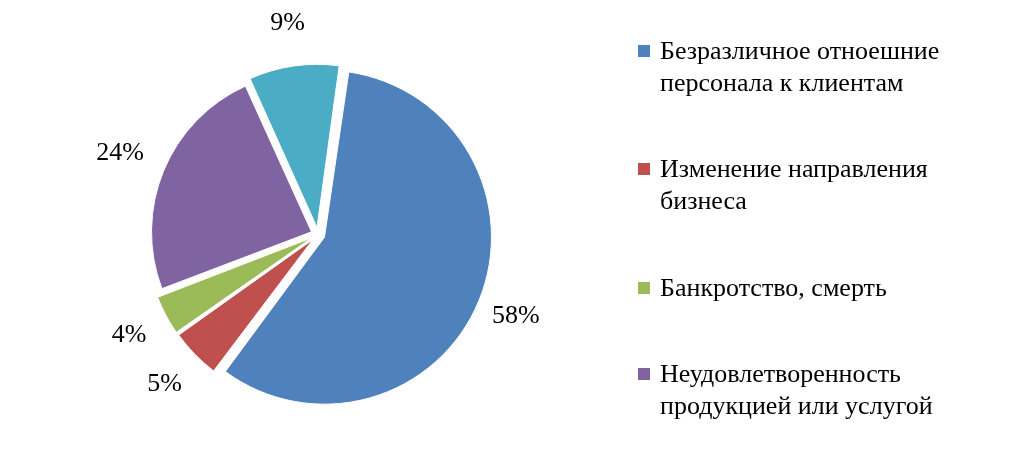 The width and height of the screenshot is (1022, 457). I want to click on data-label: 9%, so click(287, 21).